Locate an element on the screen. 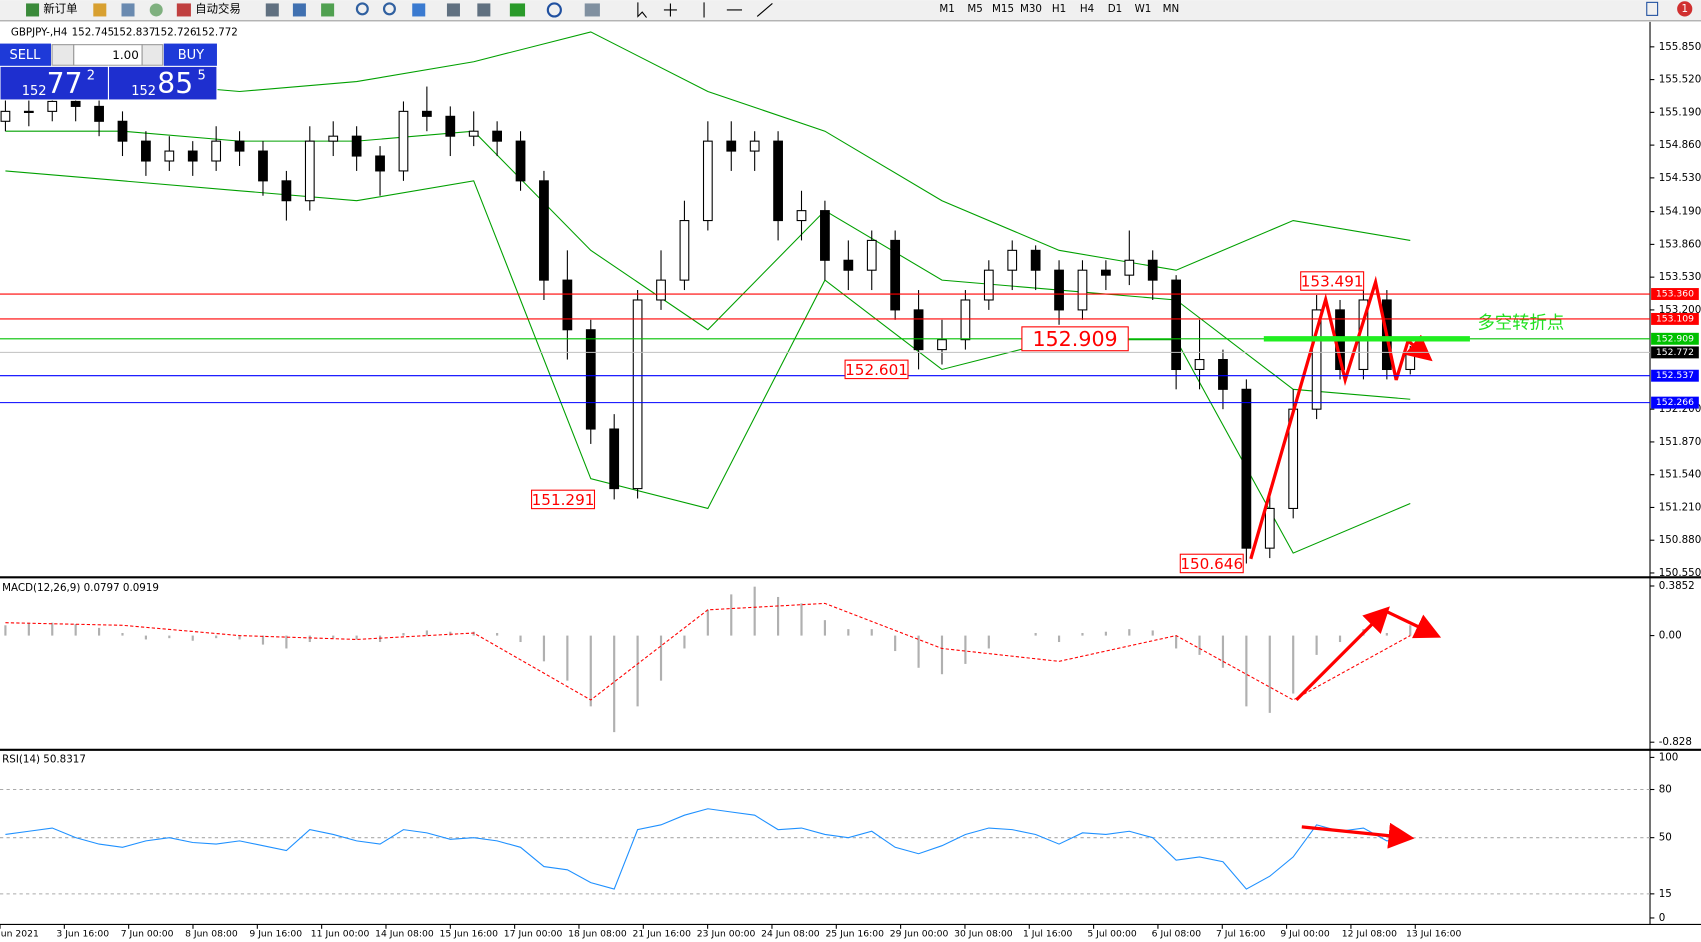 The height and width of the screenshot is (942, 1701). lot-value: 1.00 is located at coordinates (125, 55).